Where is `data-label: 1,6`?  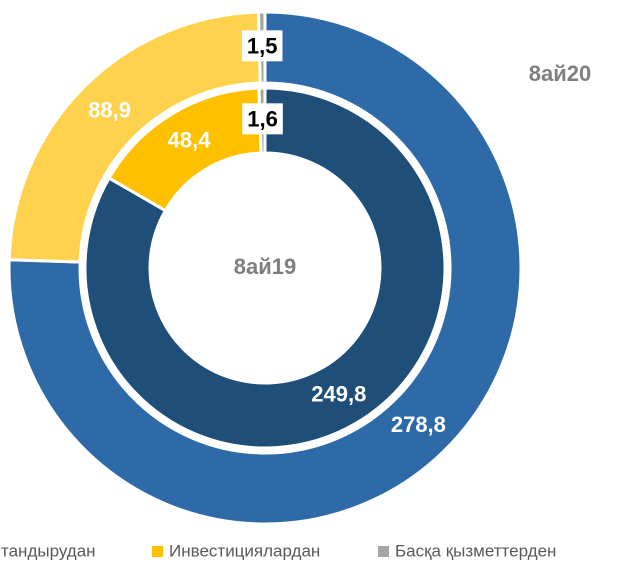 data-label: 1,6 is located at coordinates (262, 118).